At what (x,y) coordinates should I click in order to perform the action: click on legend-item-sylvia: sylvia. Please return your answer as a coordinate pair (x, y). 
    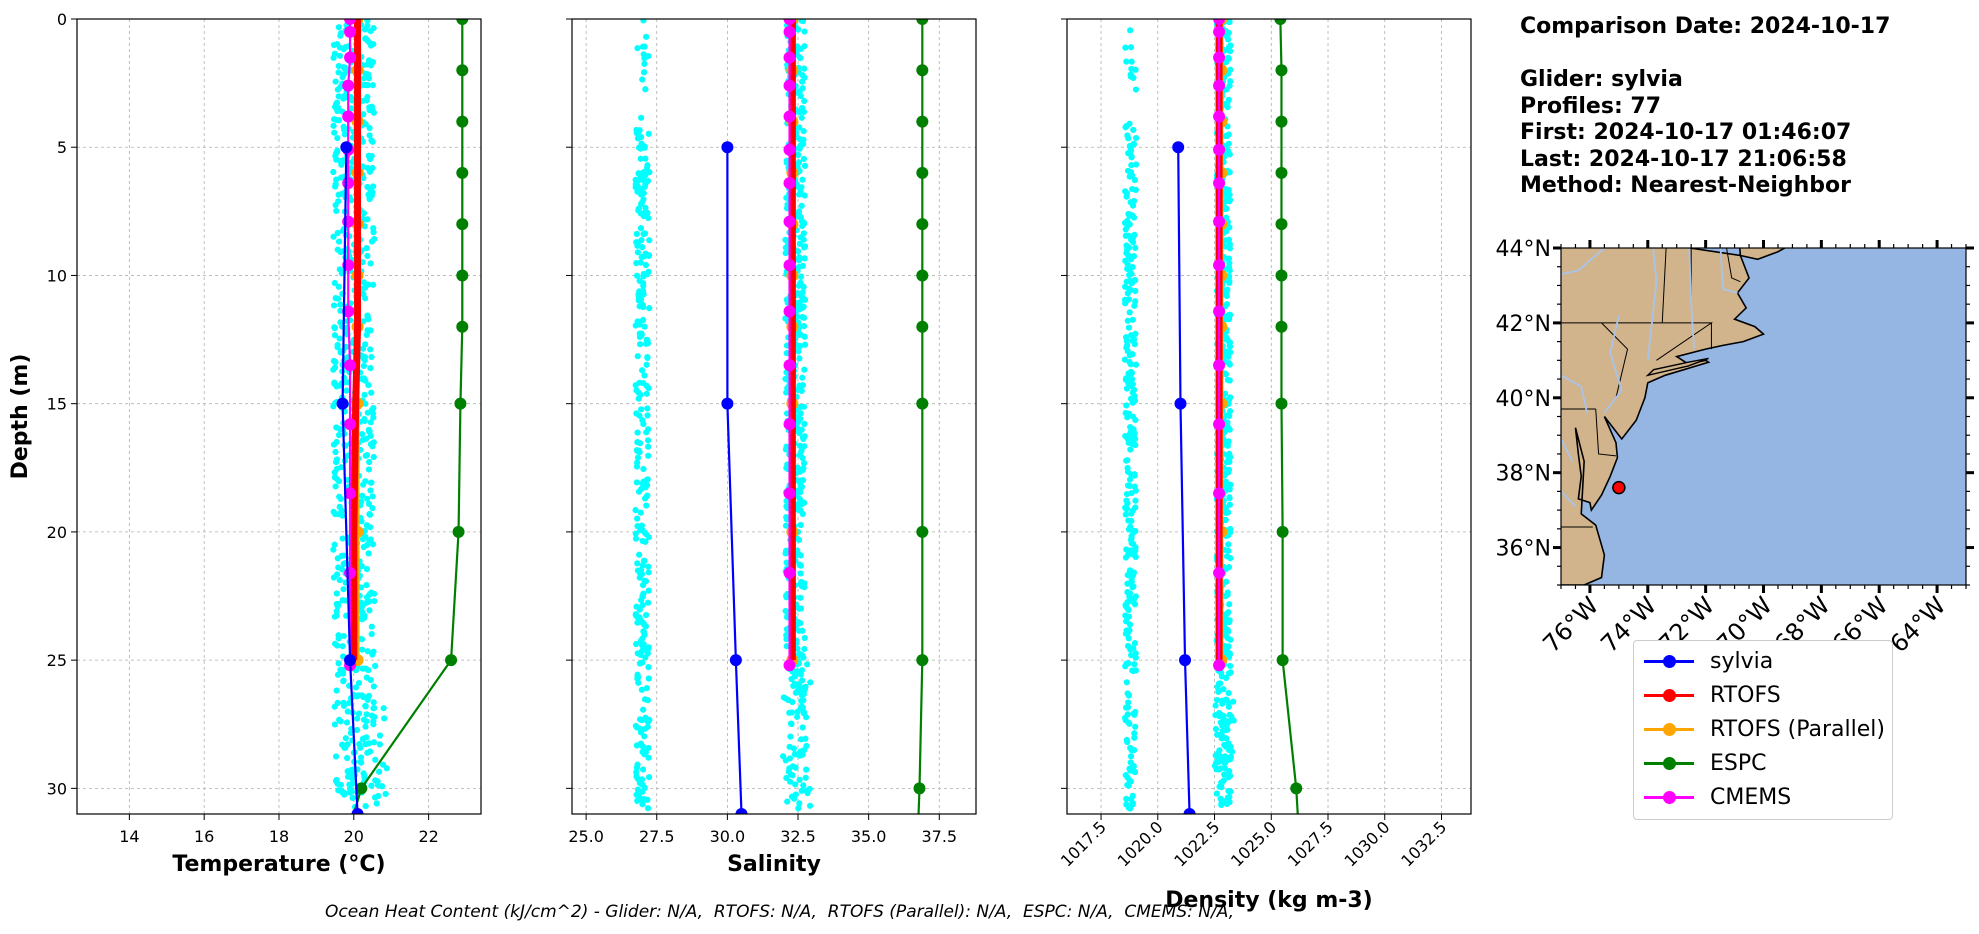
    Looking at the image, I should click on (1708, 661).